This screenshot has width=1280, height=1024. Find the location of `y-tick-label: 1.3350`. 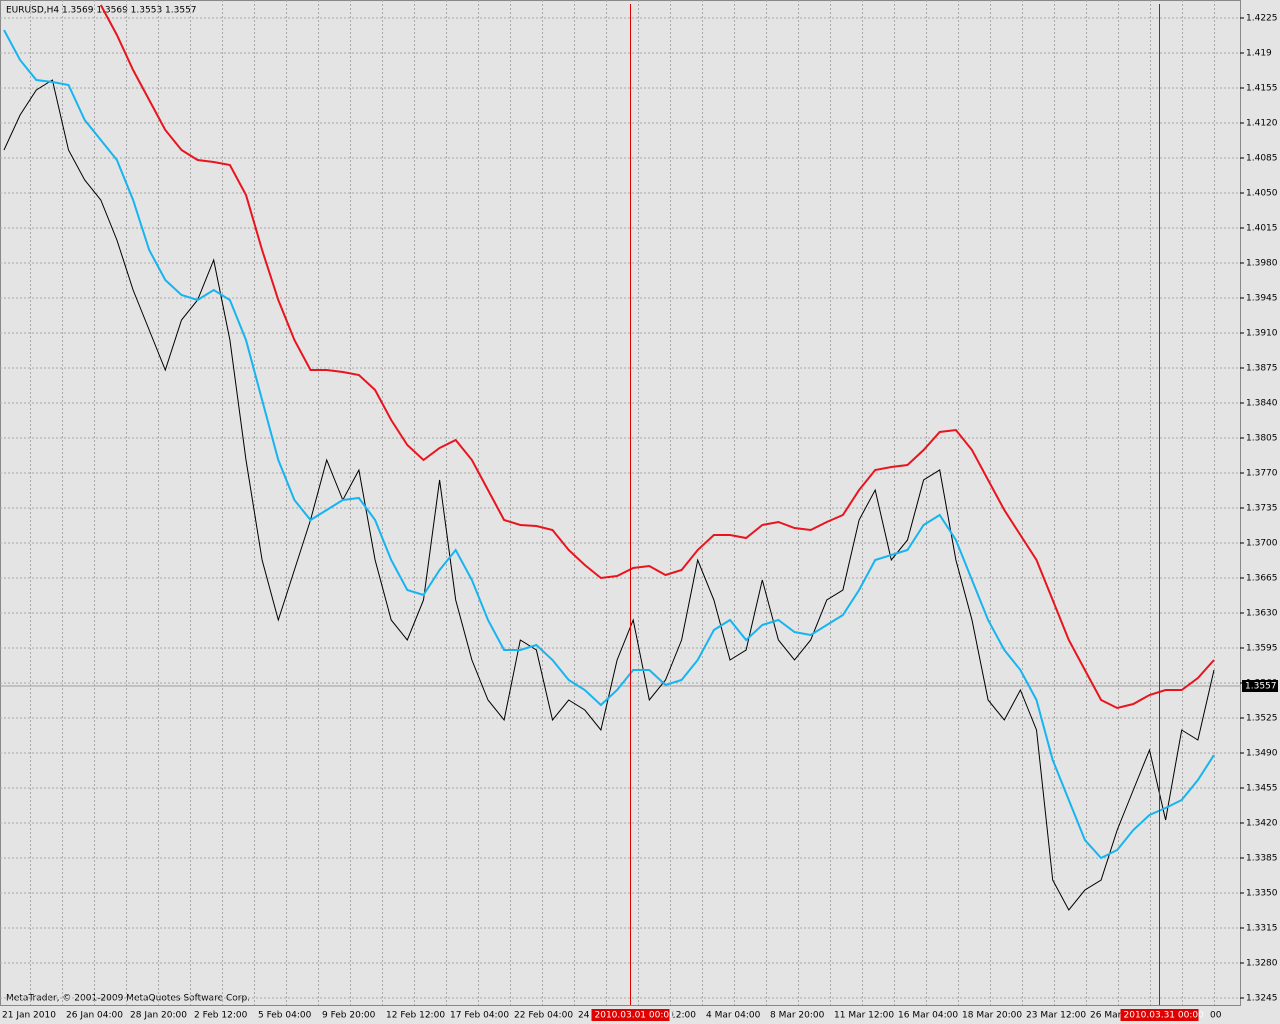

y-tick-label: 1.3350 is located at coordinates (1262, 894).